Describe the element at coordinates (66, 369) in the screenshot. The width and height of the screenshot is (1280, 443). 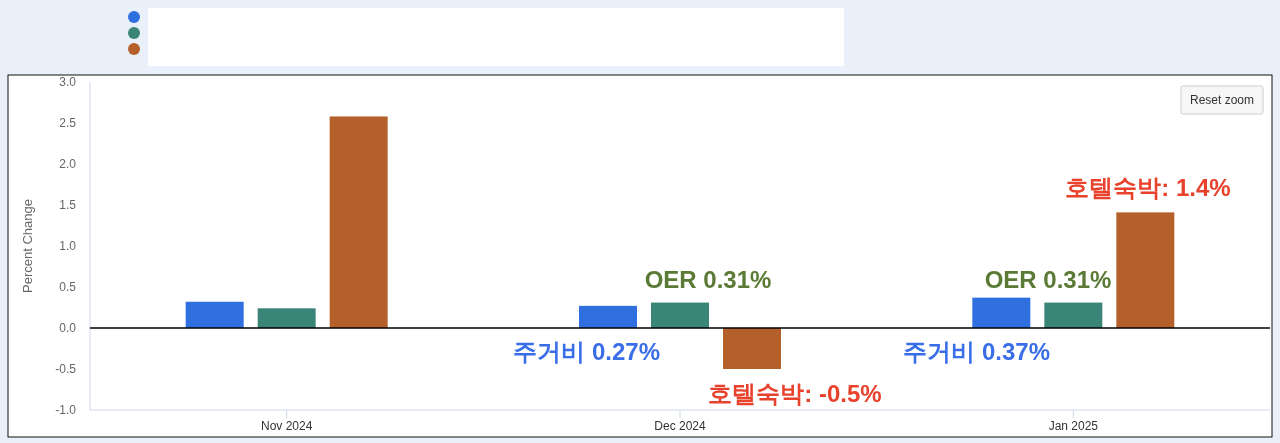
I see `y-tick-label: -0.5` at that location.